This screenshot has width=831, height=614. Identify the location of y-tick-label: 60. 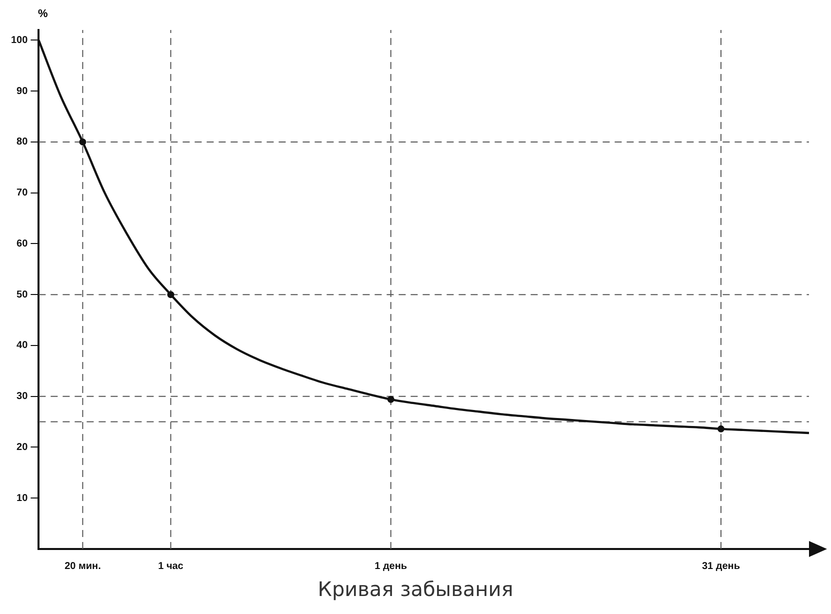
(22, 244).